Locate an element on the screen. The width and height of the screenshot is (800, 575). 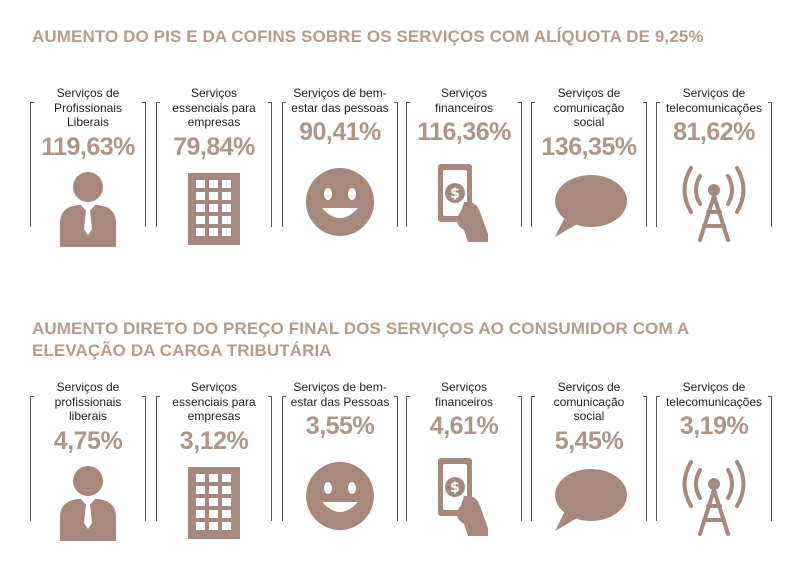
service-card: Serviços financeiros 4,61% $ is located at coordinates (464, 458).